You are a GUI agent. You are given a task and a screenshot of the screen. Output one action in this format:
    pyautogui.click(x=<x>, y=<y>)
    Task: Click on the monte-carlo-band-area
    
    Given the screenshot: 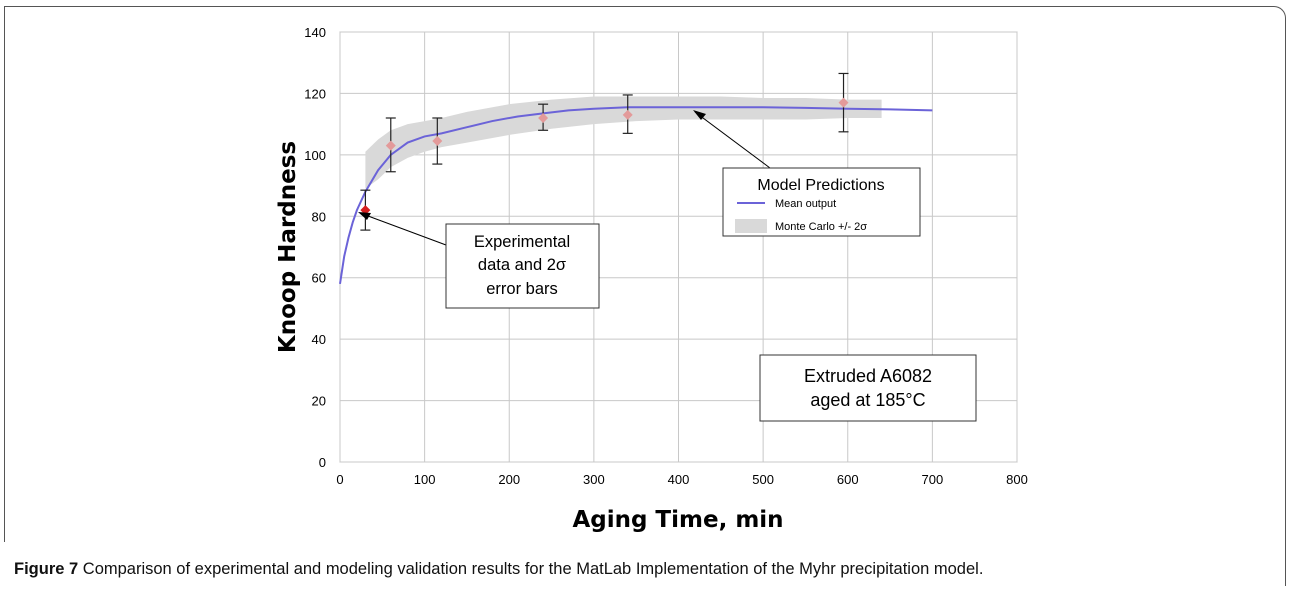 What is the action you would take?
    pyautogui.click(x=623, y=142)
    